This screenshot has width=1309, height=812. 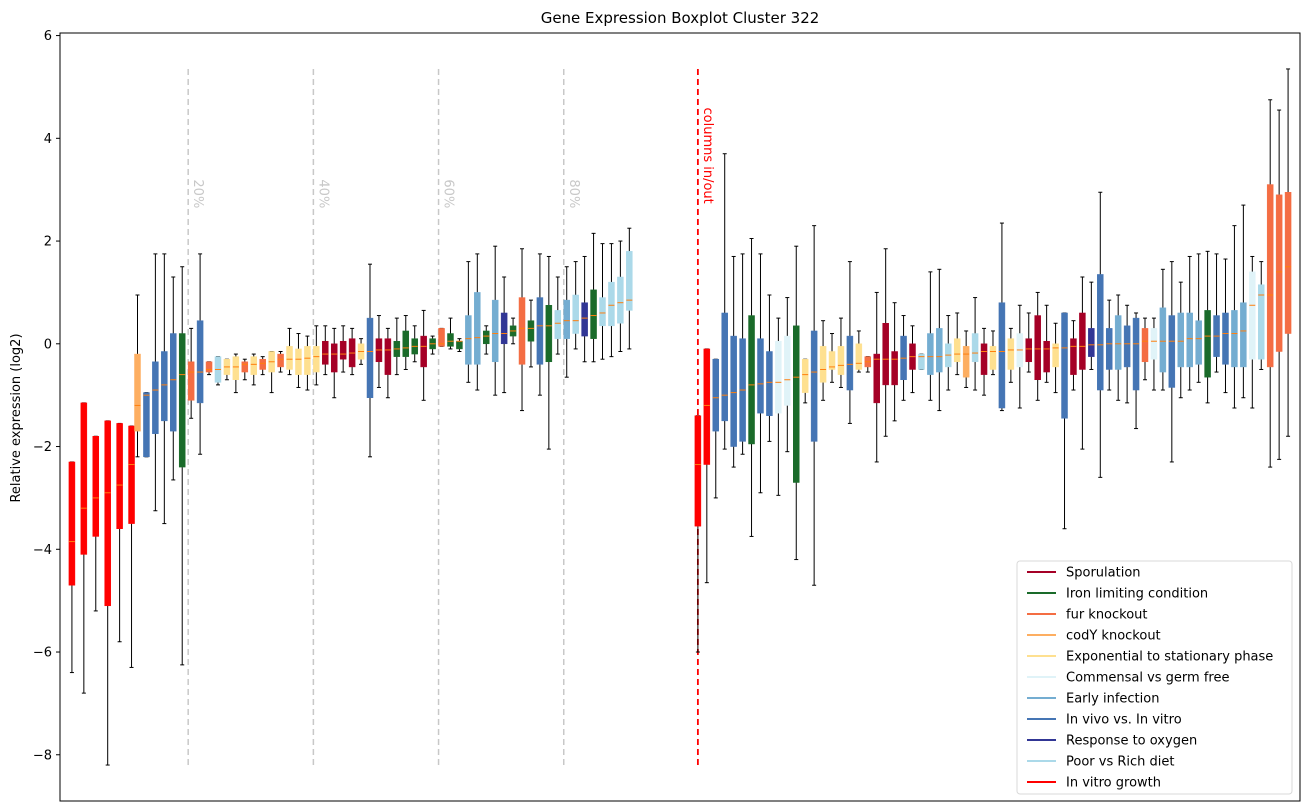 What do you see at coordinates (1131, 741) in the screenshot?
I see `legend-label: Response to oxygen` at bounding box center [1131, 741].